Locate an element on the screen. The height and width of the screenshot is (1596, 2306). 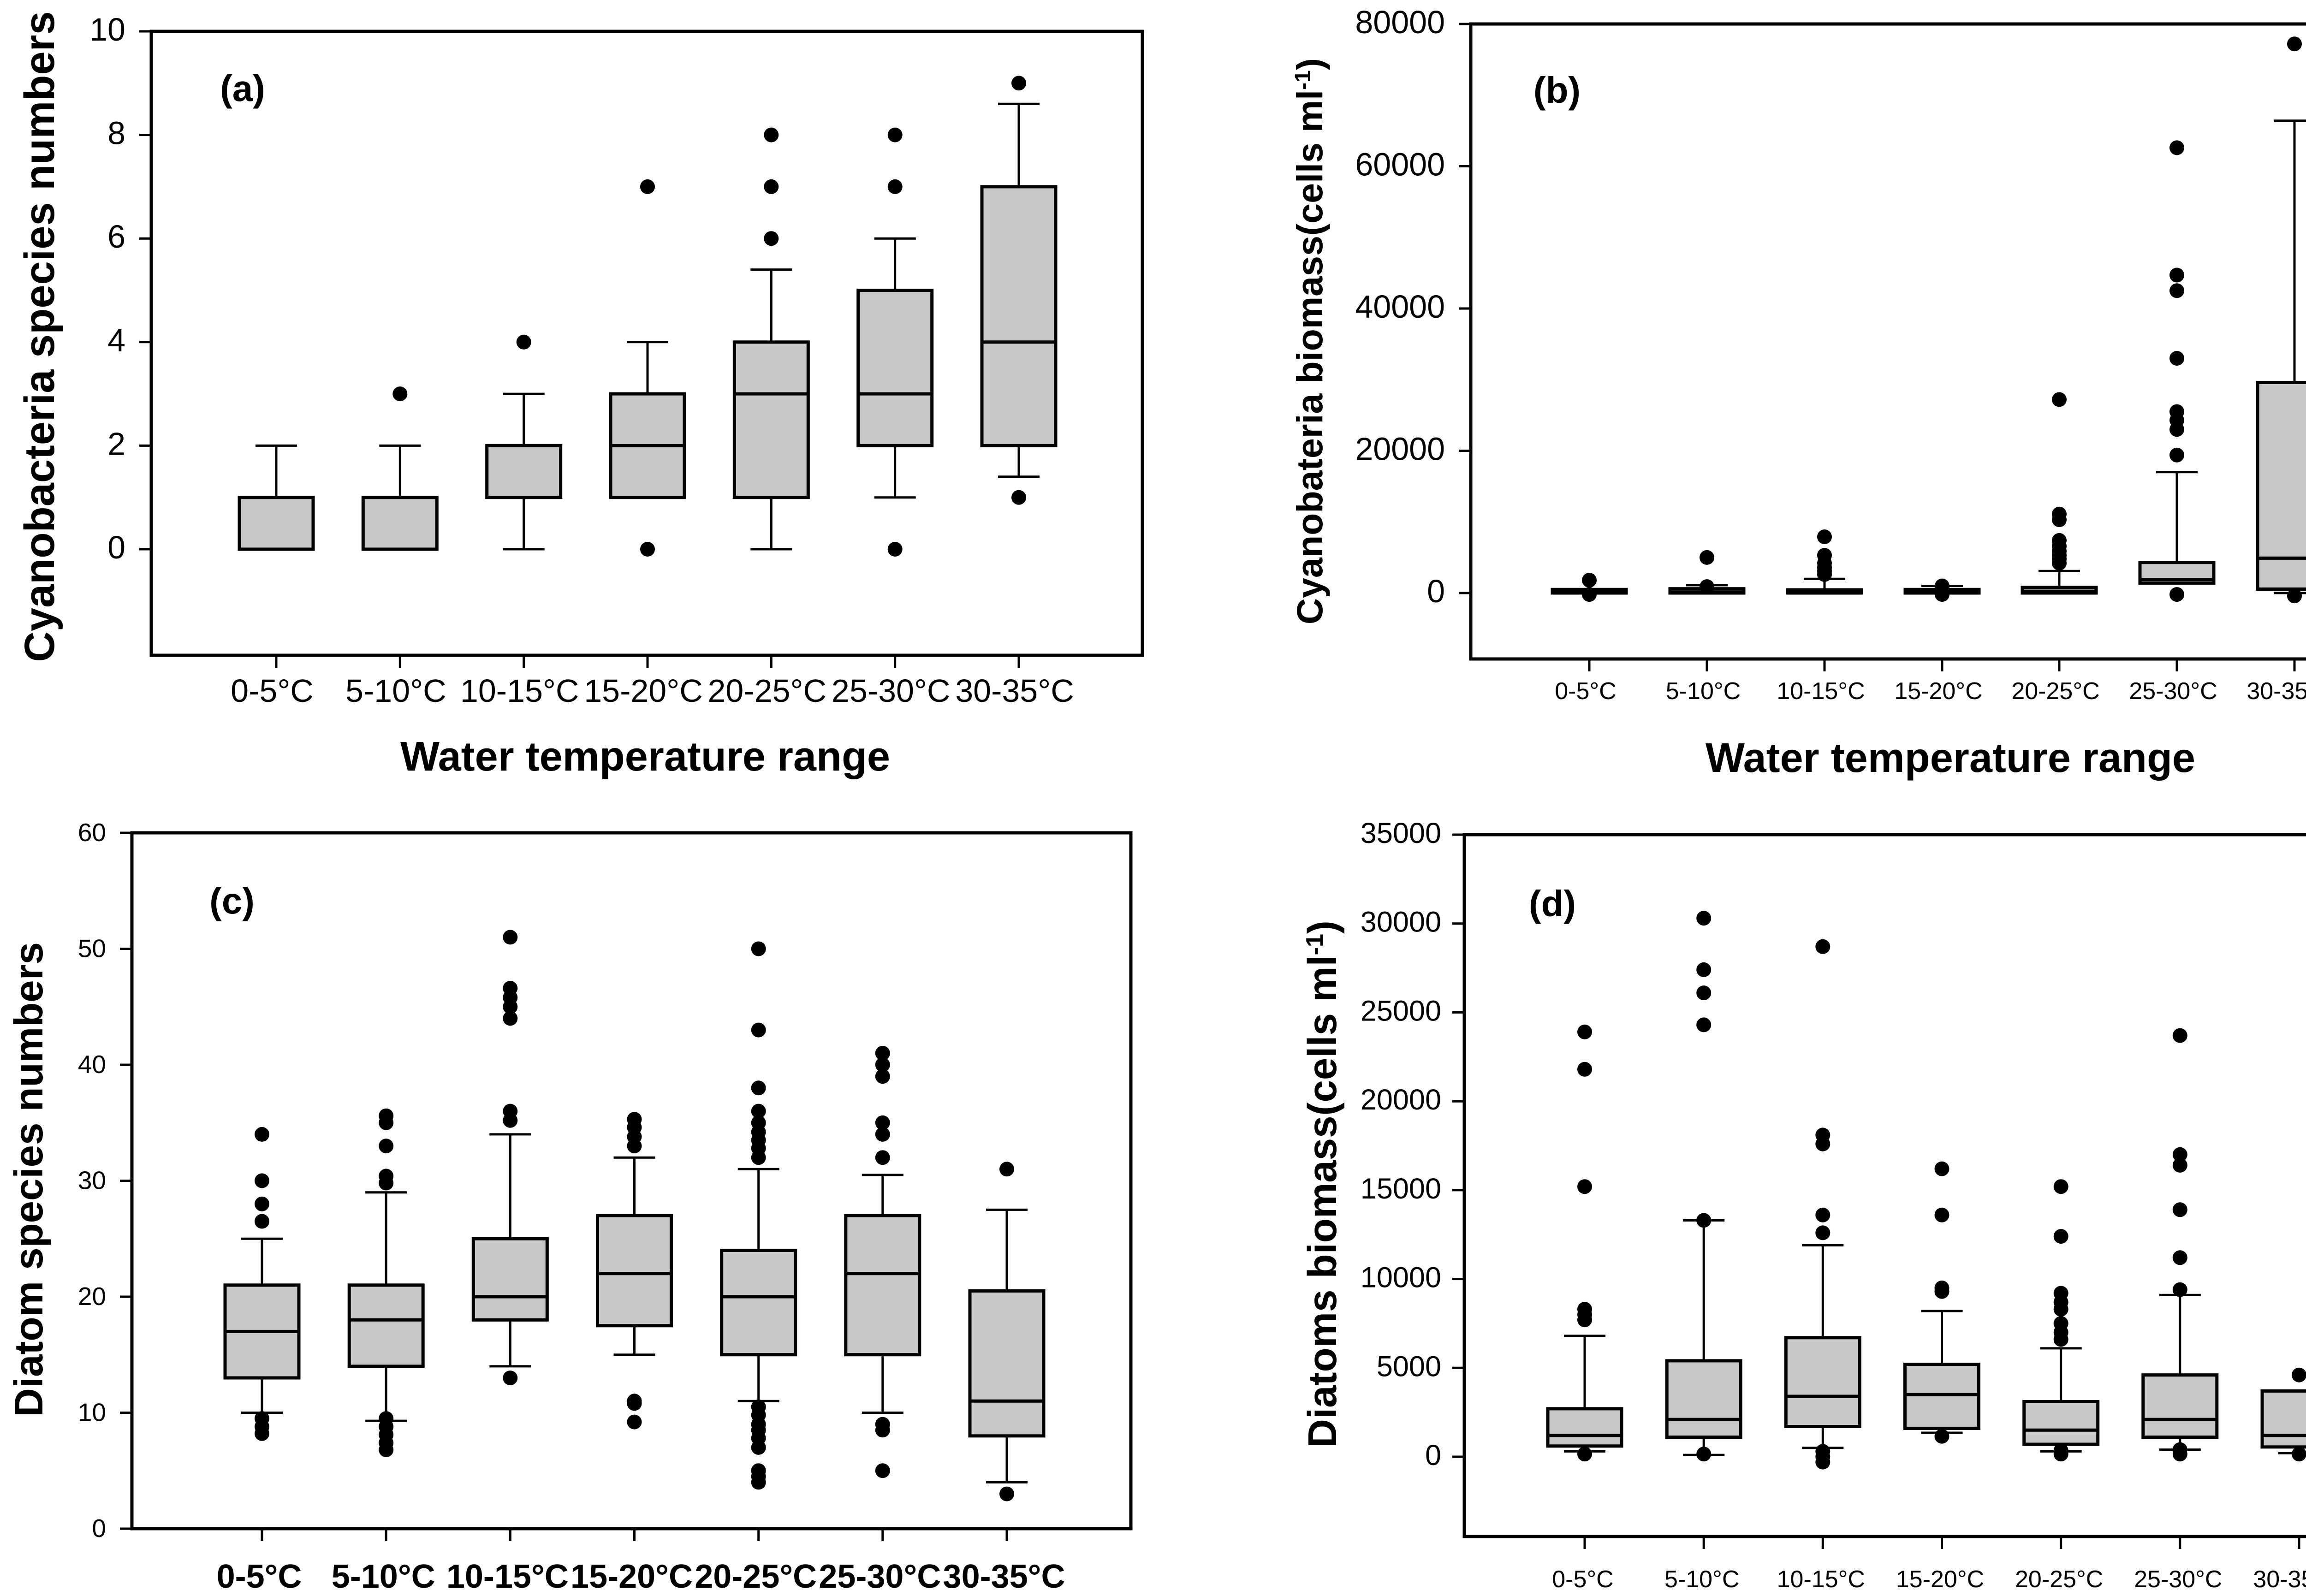
svg-text: 25000 is located at coordinates (1401, 1011).